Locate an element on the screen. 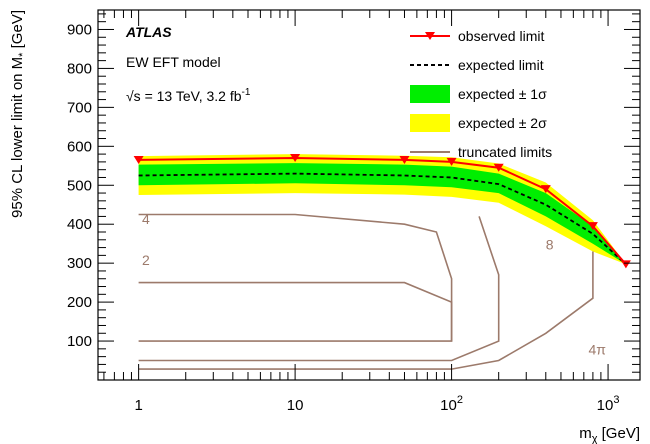  x-axis-title: mχ [GeV] is located at coordinates (609, 434).